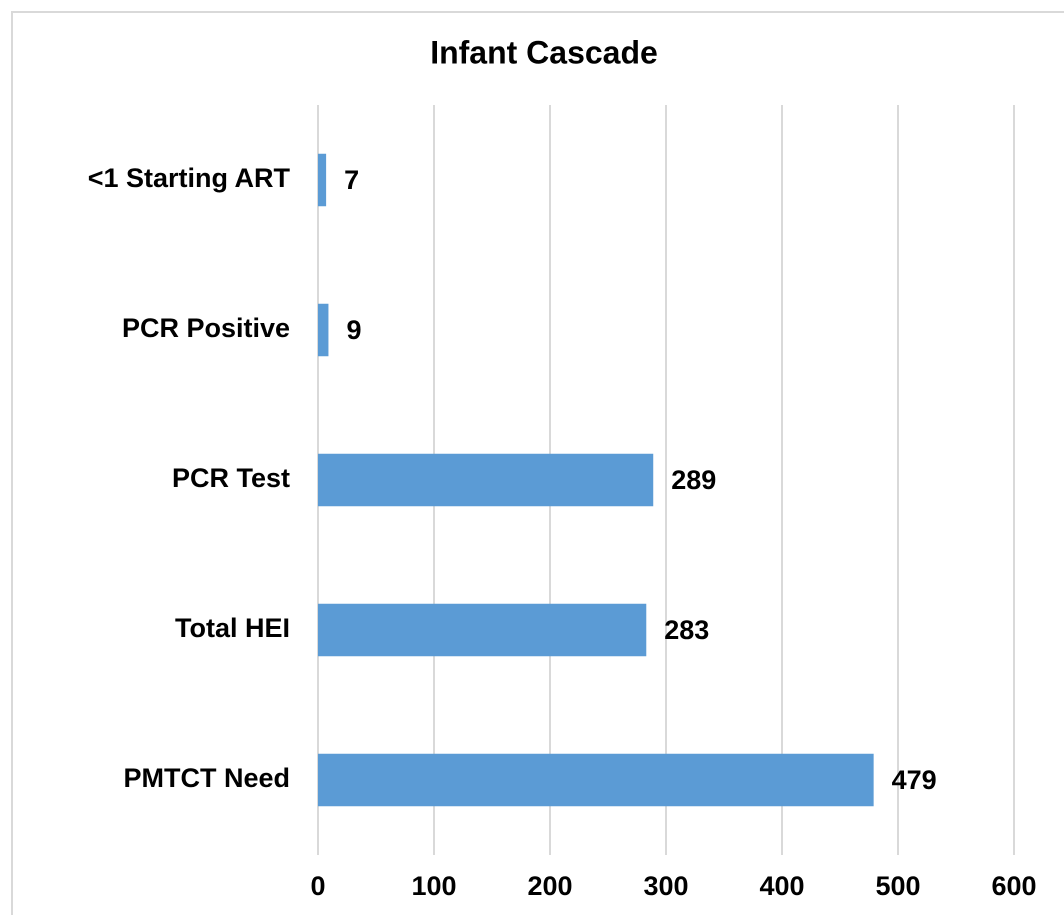 Image resolution: width=1064 pixels, height=915 pixels. What do you see at coordinates (231, 478) in the screenshot?
I see `y-tick-label: PCR Test` at bounding box center [231, 478].